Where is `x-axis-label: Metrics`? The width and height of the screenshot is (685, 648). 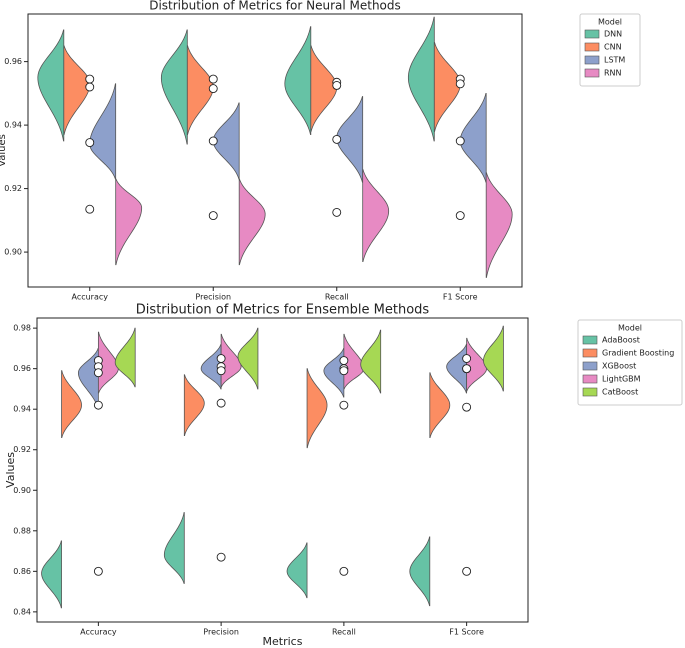 x-axis-label: Metrics is located at coordinates (283, 641).